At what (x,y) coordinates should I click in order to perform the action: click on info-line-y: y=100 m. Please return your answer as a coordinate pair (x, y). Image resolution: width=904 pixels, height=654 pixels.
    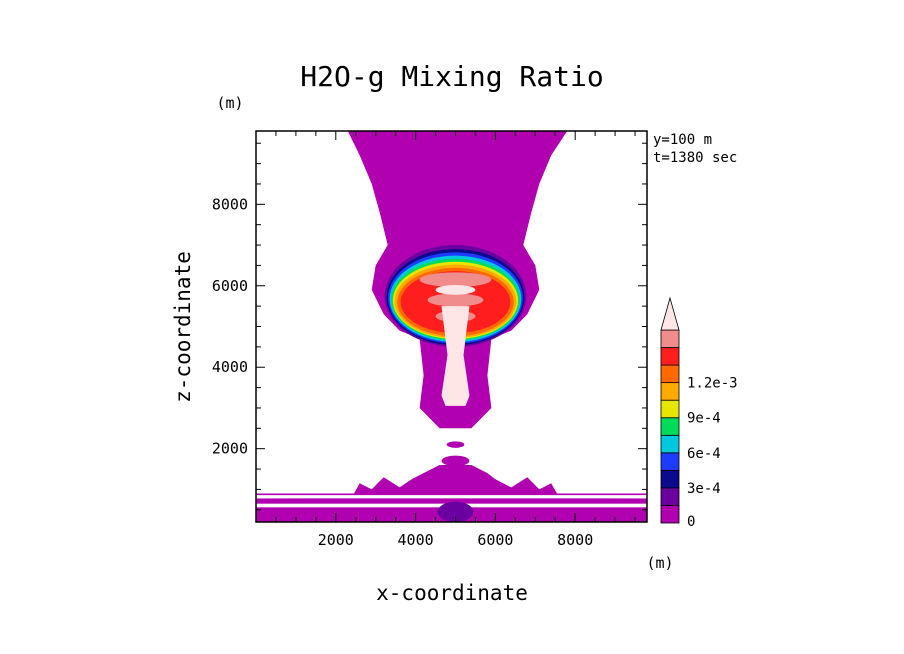
    Looking at the image, I should click on (682, 140).